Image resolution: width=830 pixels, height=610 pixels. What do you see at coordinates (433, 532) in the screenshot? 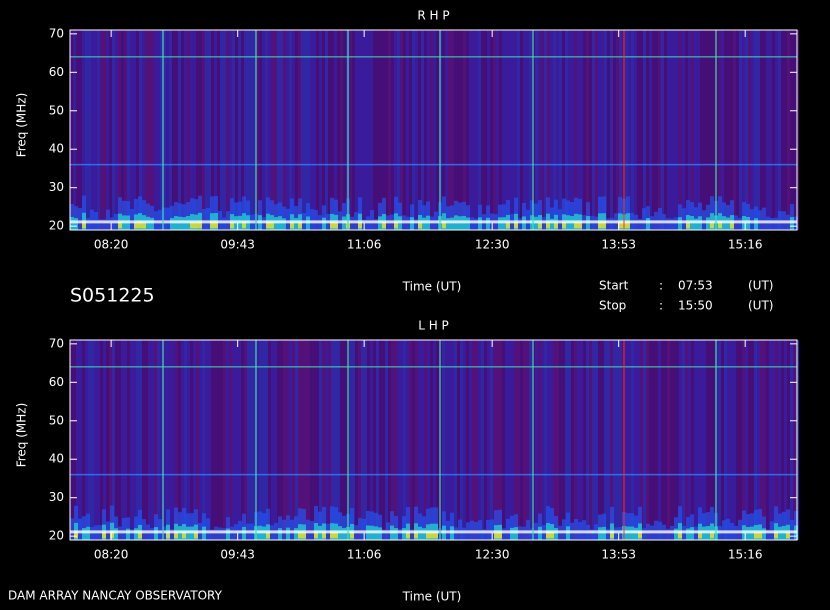
I see `emission-white` at bounding box center [433, 532].